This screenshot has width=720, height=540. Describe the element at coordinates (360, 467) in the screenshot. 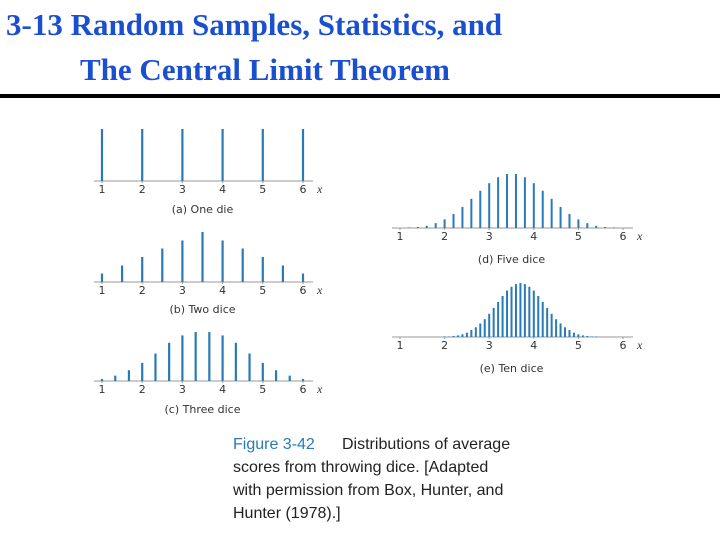

I see `figure-caption: scores from throwing dice. [Adapted` at that location.